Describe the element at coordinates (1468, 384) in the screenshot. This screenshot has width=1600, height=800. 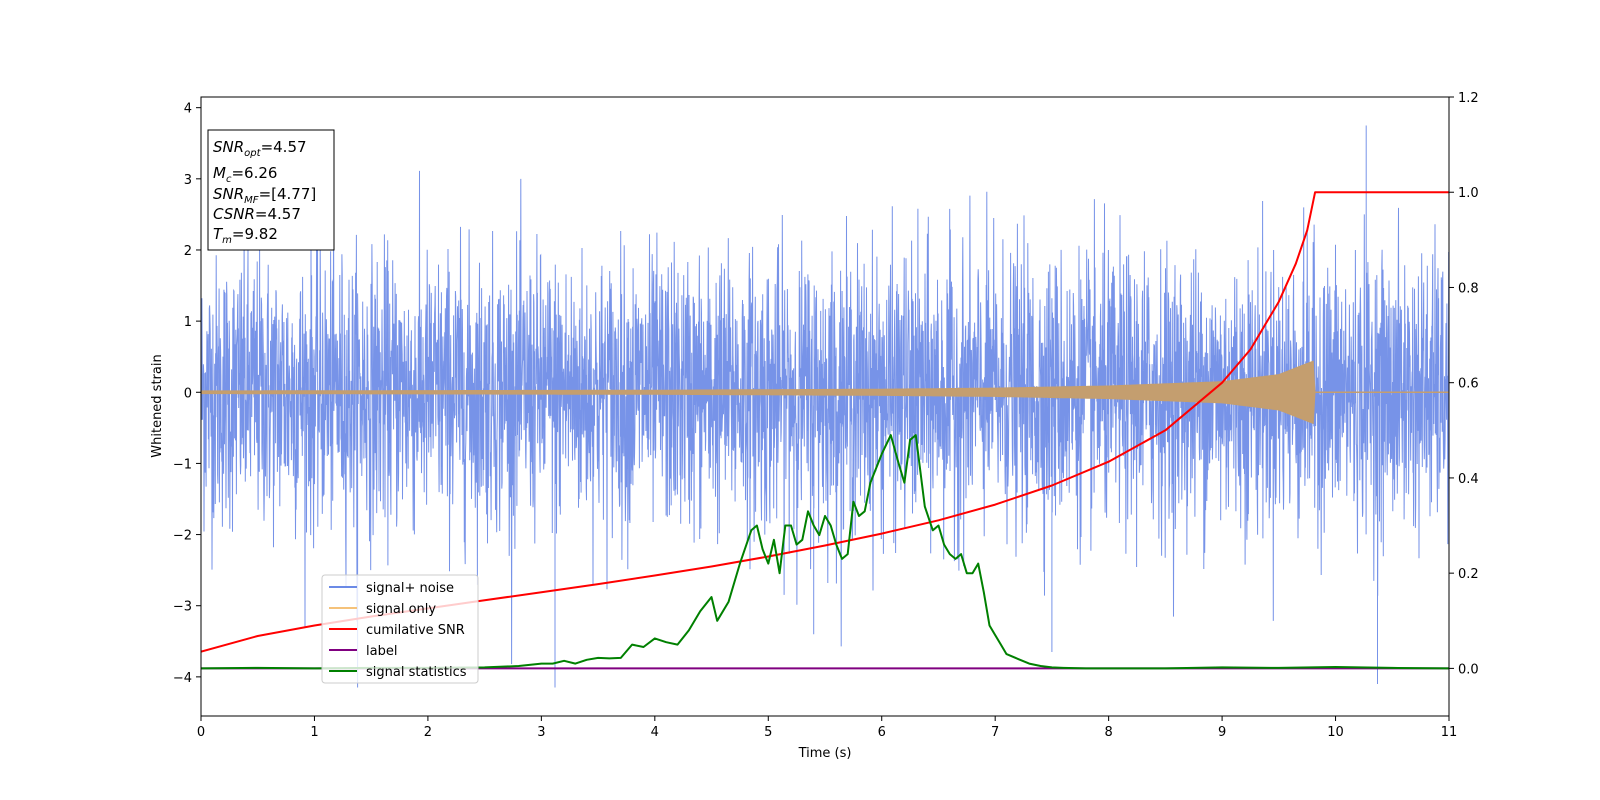
I see `y-right-tick-label: 0.6` at that location.